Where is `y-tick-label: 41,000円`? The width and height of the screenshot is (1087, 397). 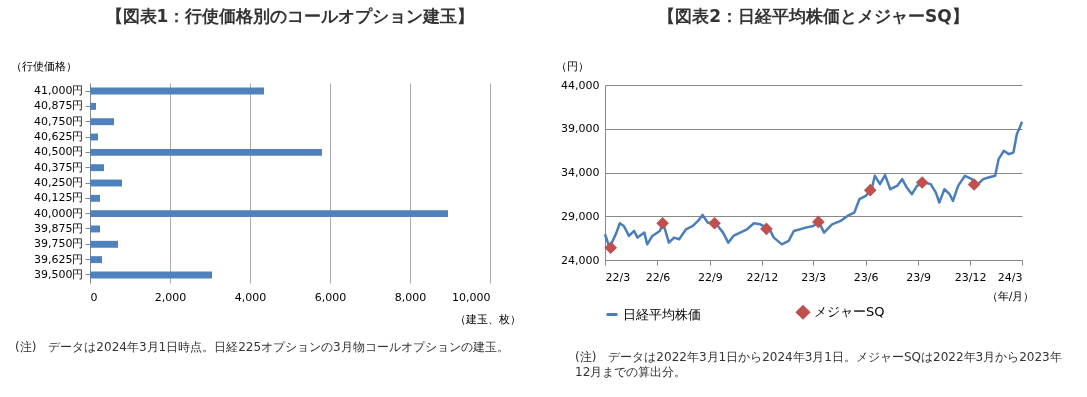 y-tick-label: 41,000円 is located at coordinates (59, 91).